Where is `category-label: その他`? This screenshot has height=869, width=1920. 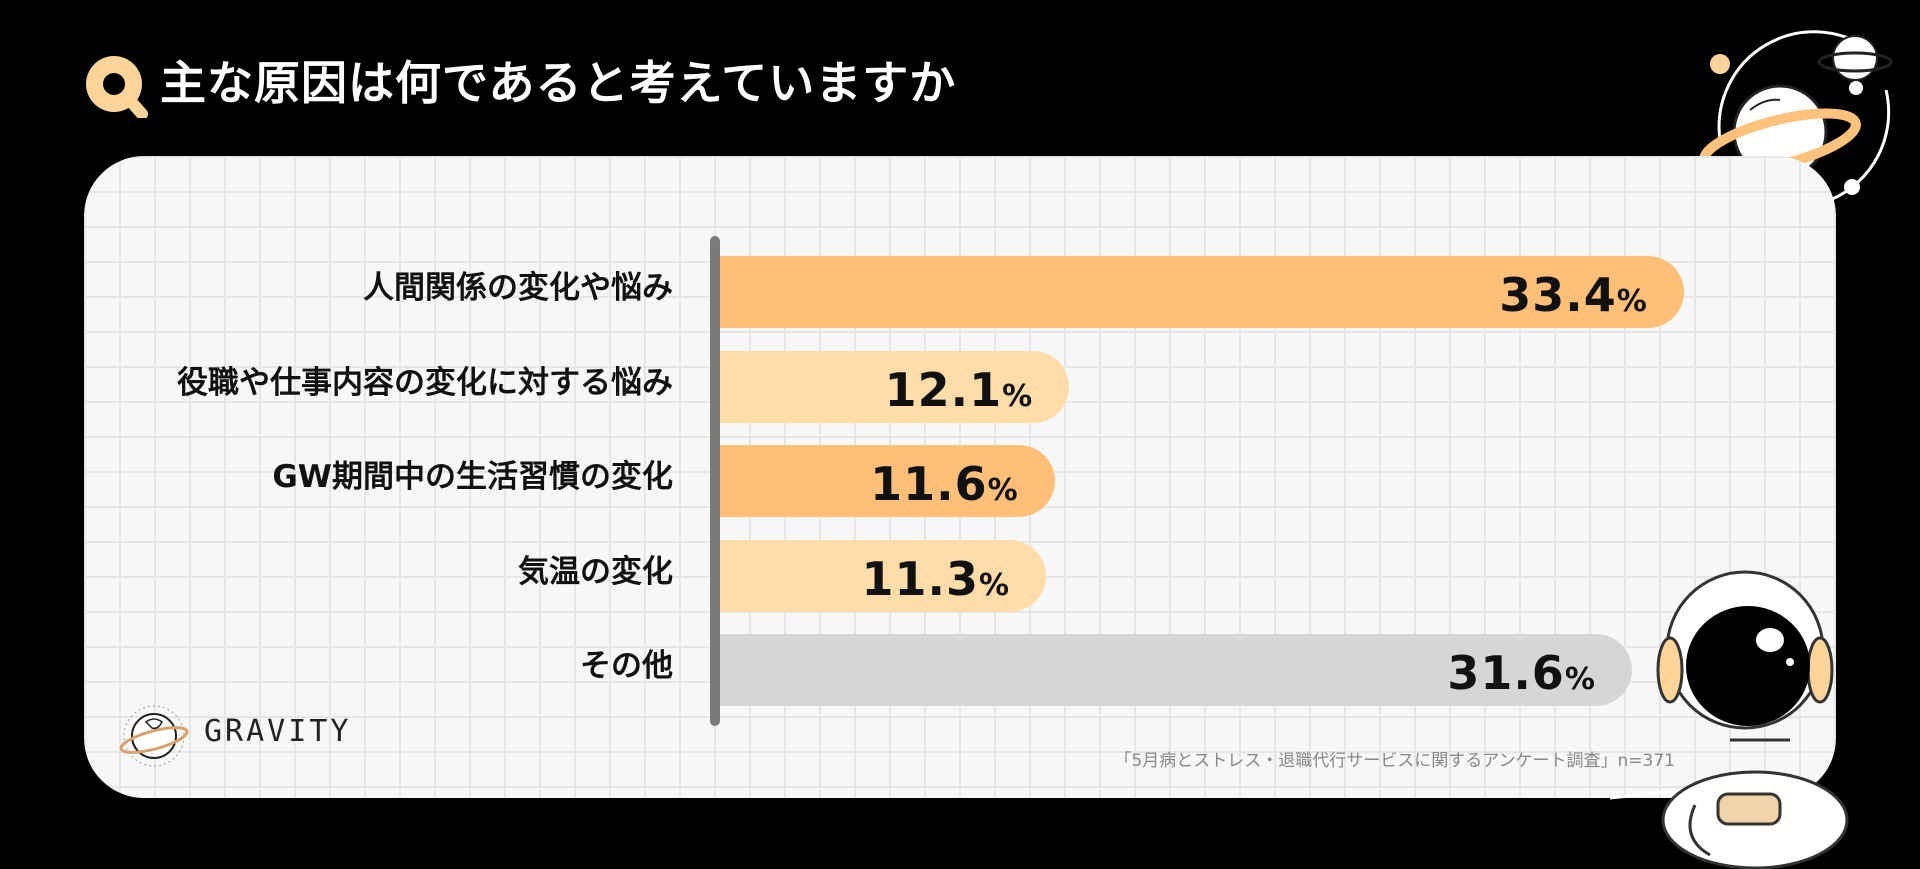 category-label: その他 is located at coordinates (626, 666).